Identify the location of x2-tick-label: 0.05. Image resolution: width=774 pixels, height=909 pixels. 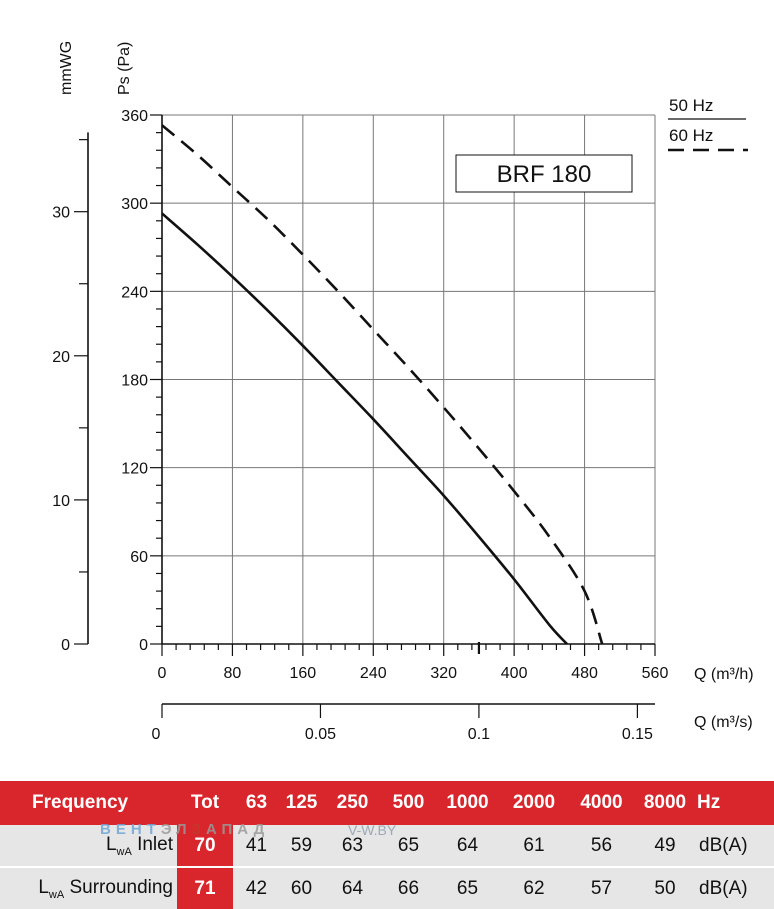
(320, 734).